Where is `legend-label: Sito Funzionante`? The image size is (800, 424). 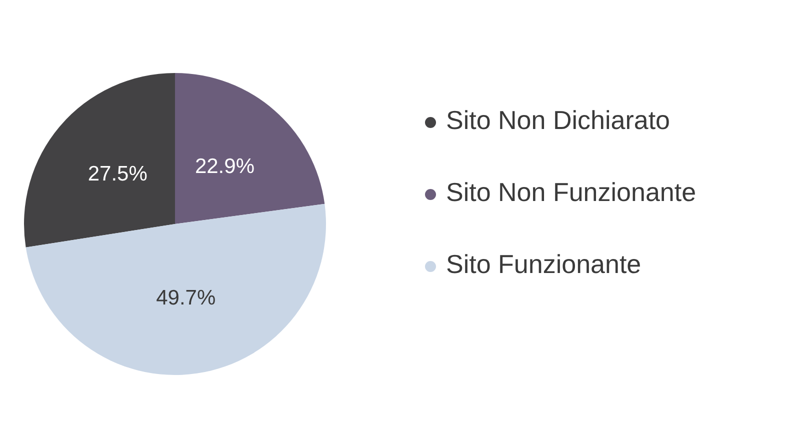
legend-label: Sito Funzionante is located at coordinates (544, 264).